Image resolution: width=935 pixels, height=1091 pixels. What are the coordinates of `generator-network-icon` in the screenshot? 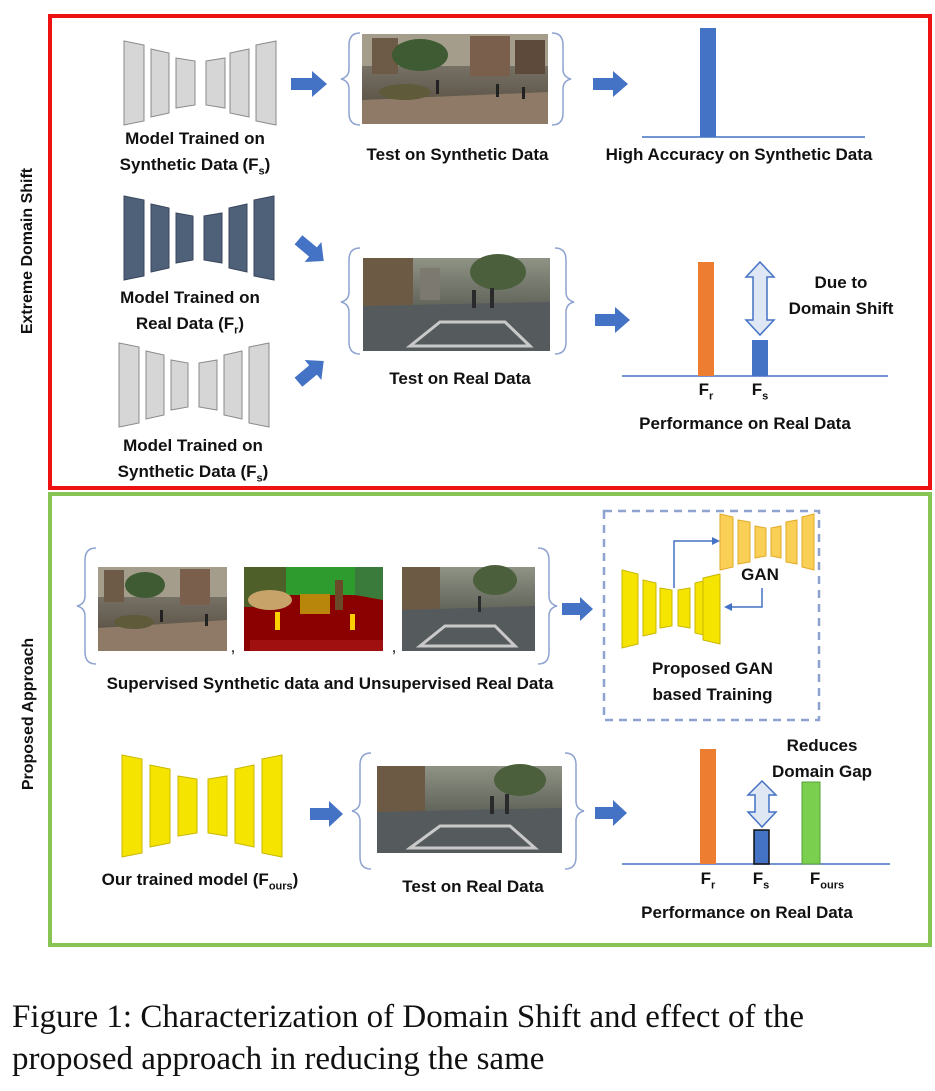 It's located at (671, 609).